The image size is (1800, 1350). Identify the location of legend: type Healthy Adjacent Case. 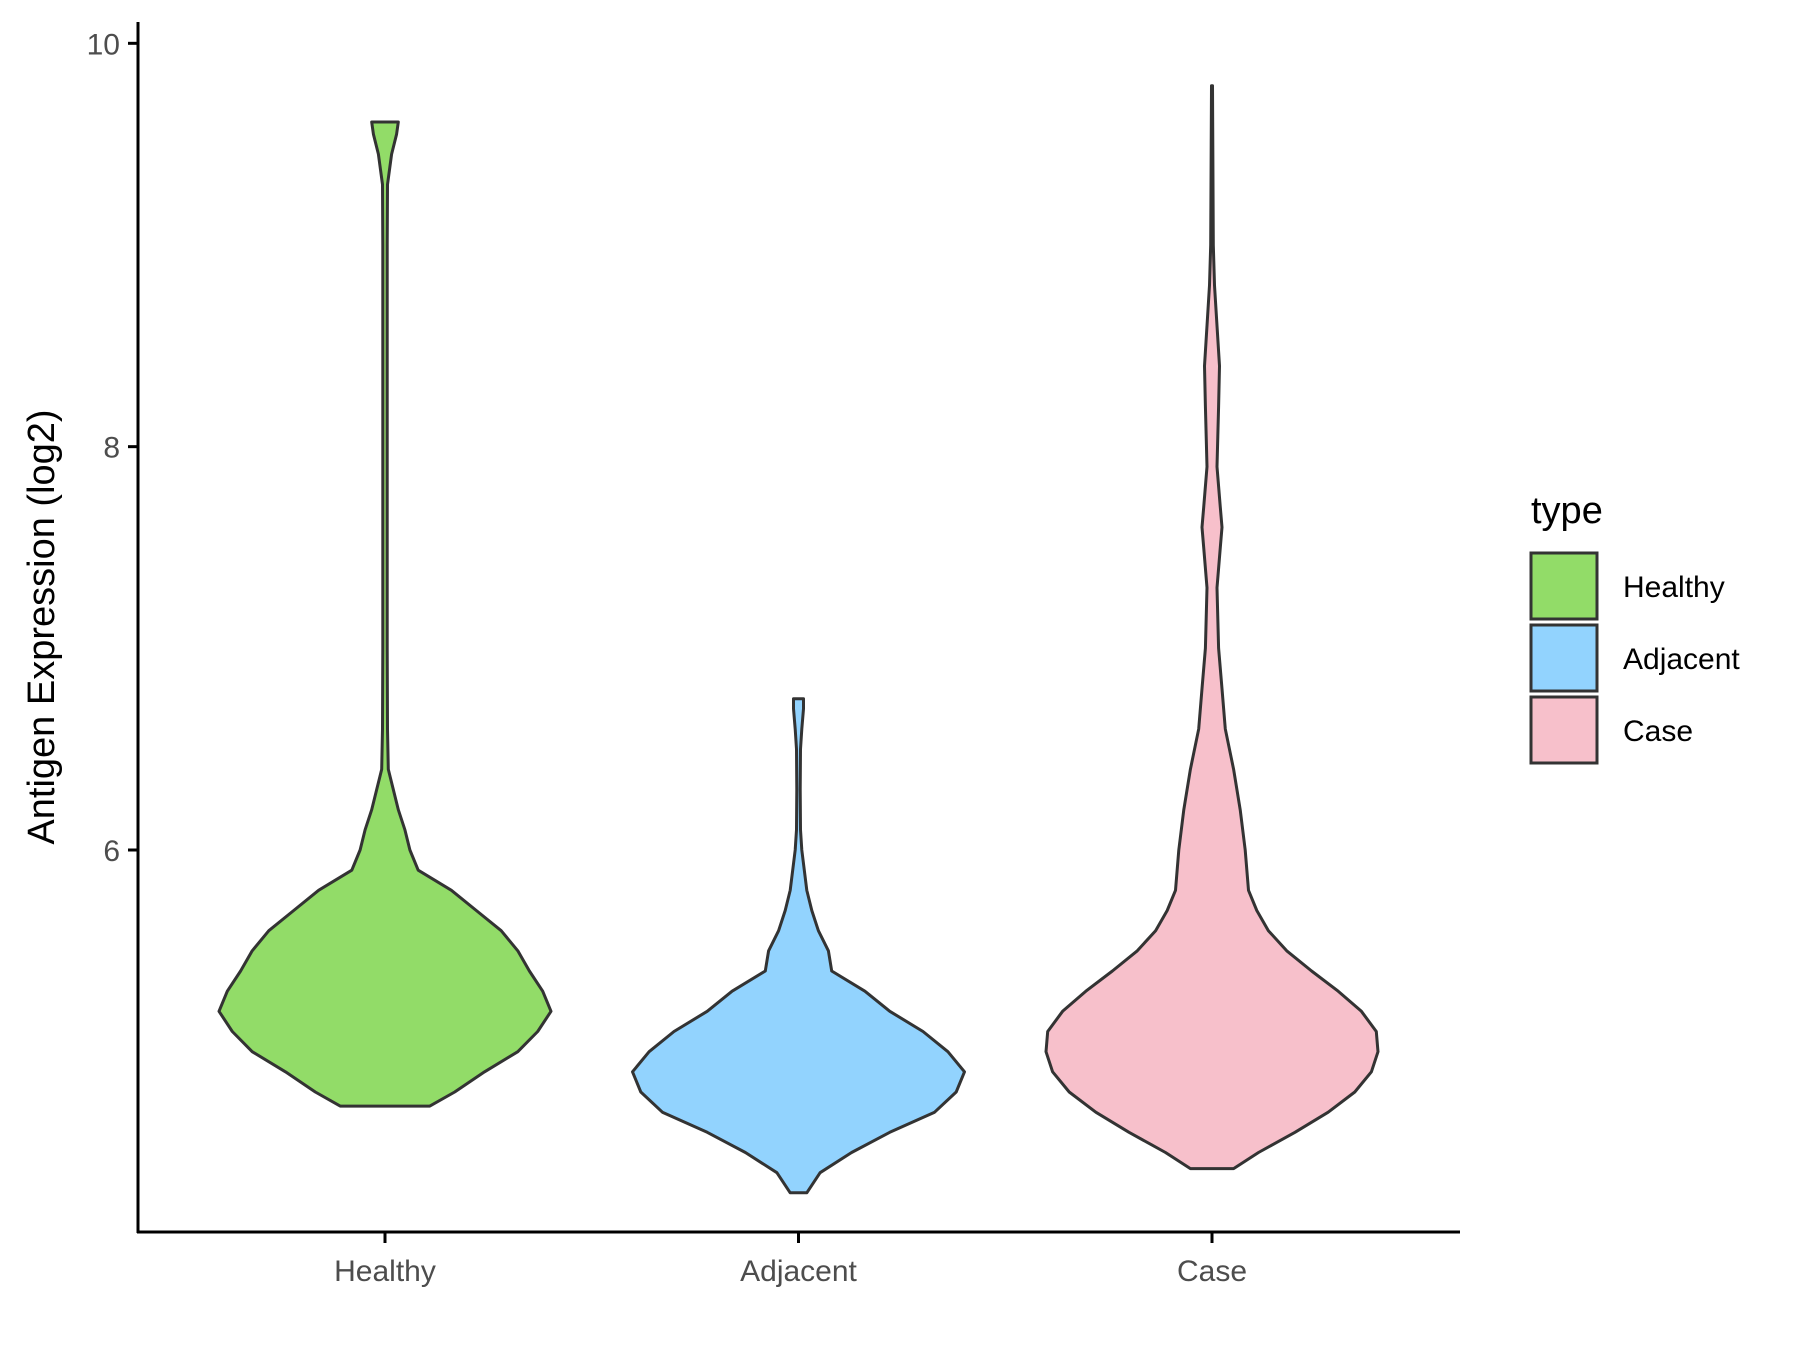
(1634, 627).